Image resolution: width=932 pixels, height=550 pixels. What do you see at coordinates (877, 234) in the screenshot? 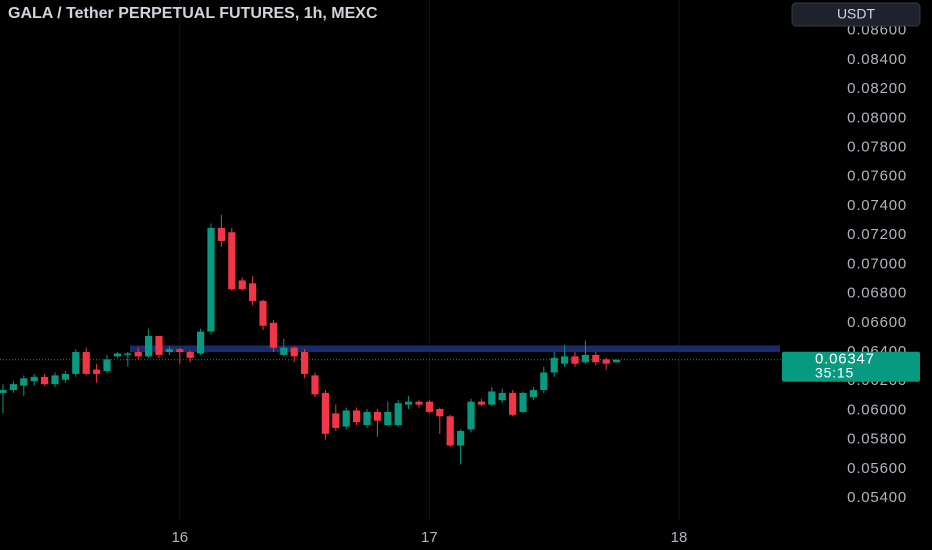
I see `y-tick-label: 0.07200` at bounding box center [877, 234].